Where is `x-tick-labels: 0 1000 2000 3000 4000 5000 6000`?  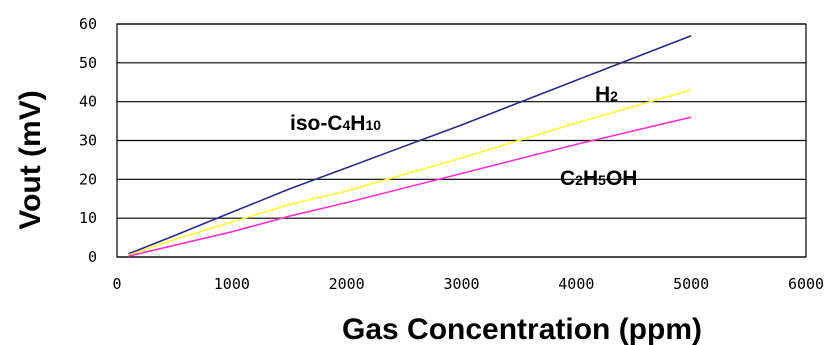 x-tick-labels: 0 1000 2000 3000 4000 5000 6000 is located at coordinates (468, 284).